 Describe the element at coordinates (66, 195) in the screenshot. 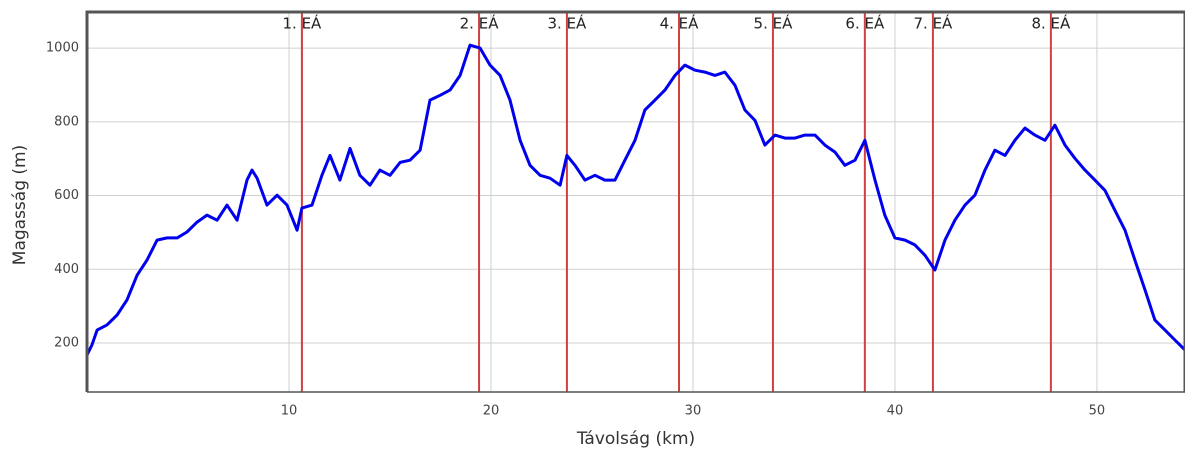

I see `y-tick-label: 600` at that location.